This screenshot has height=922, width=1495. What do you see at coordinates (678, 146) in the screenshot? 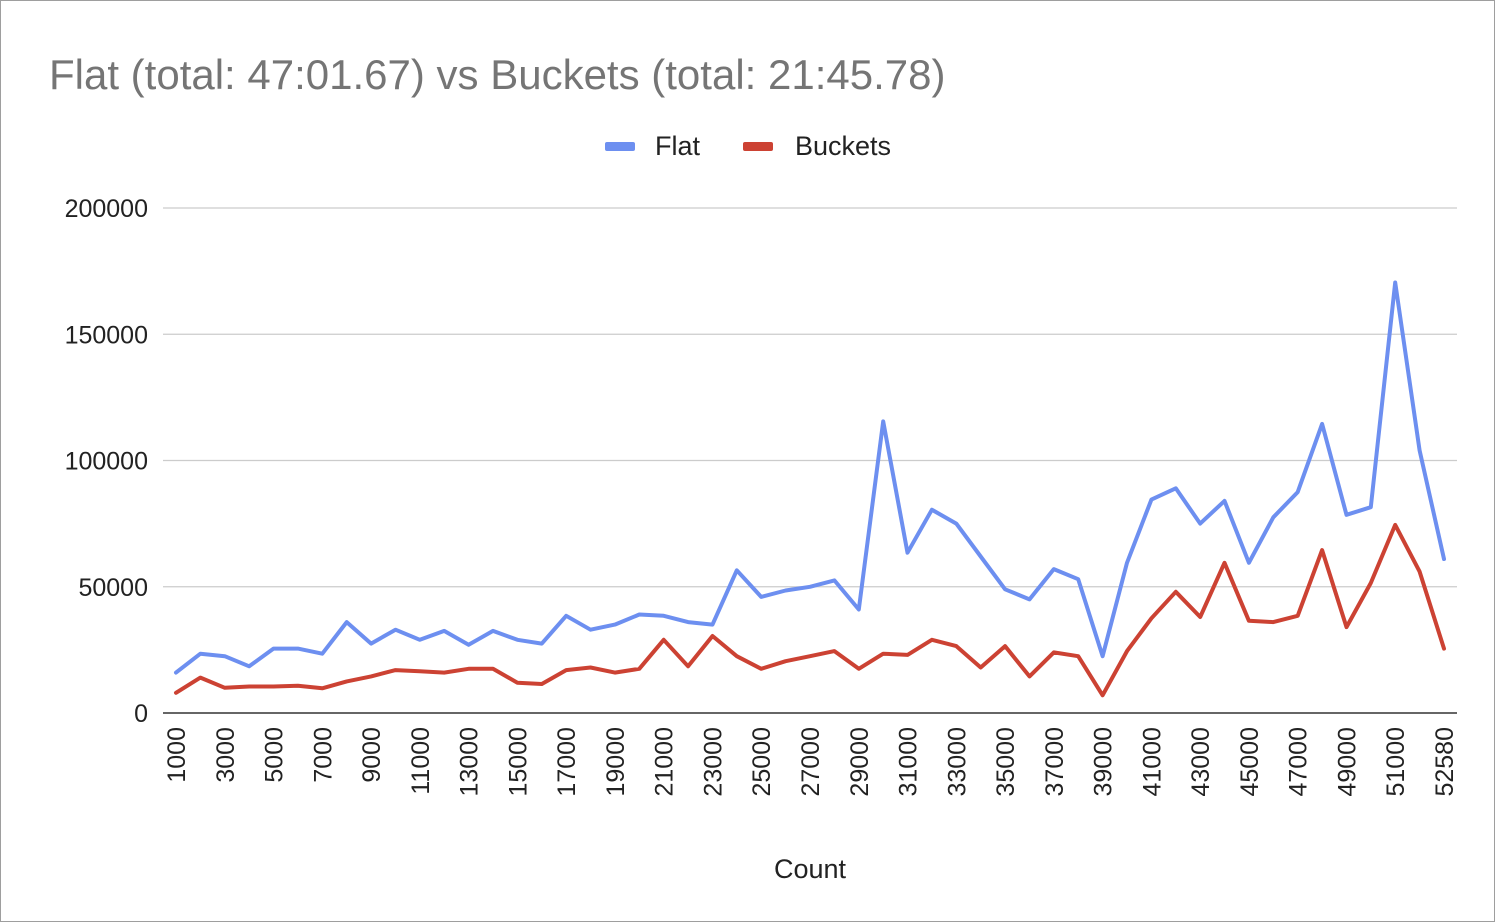
I see `legend-label-flat: Flat` at bounding box center [678, 146].